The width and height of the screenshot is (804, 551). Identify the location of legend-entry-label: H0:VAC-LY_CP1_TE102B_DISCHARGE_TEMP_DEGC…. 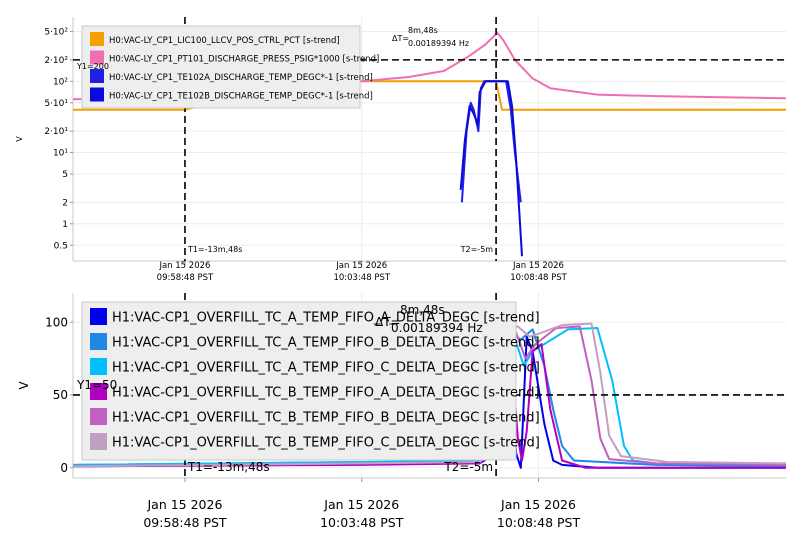
(241, 97).